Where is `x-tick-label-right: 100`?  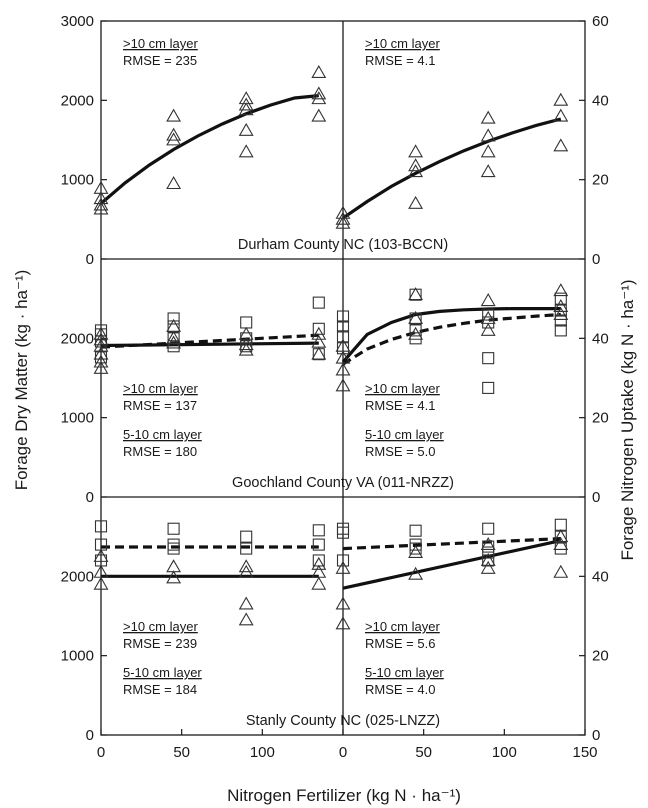 x-tick-label-right: 100 is located at coordinates (504, 752).